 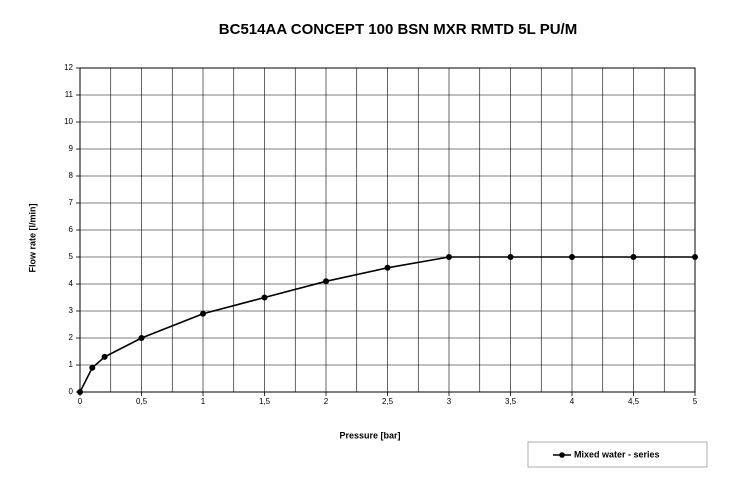 I want to click on x-tick-label: 3, so click(x=449, y=401).